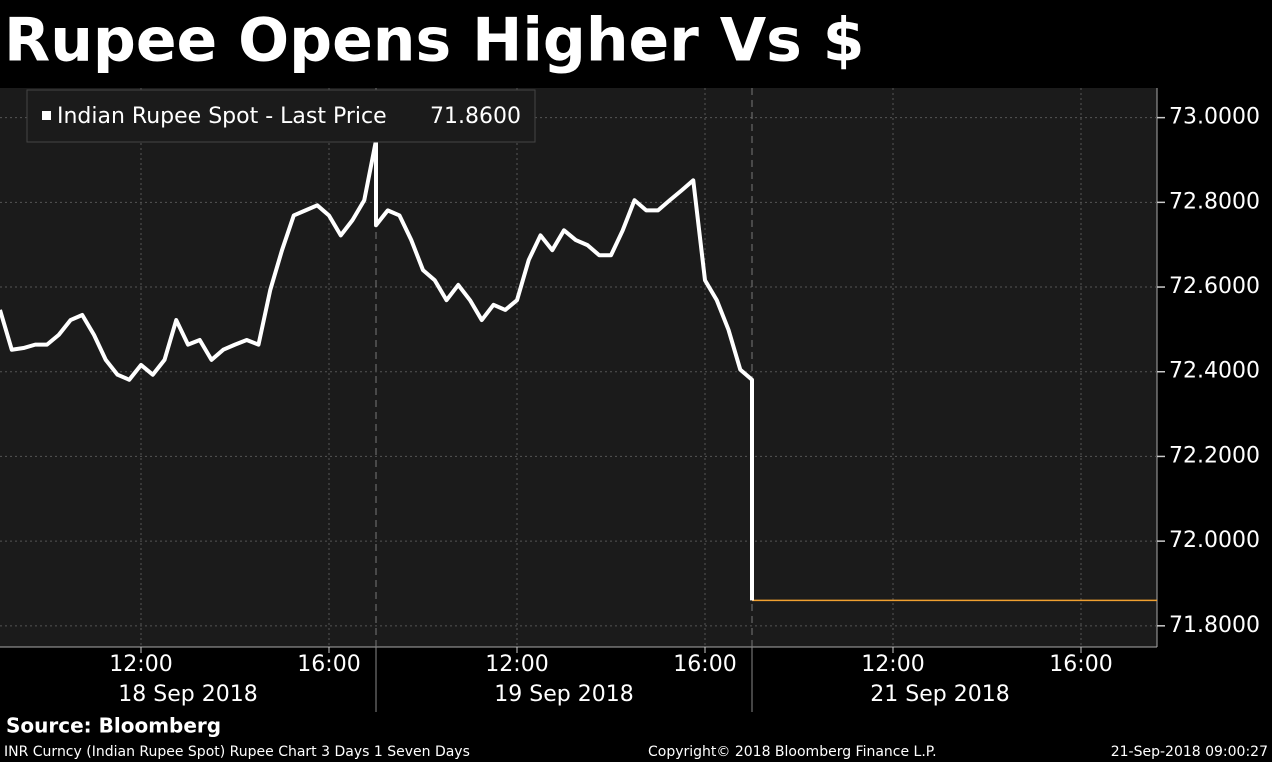  I want to click on legend-last-price: 71.8600, so click(475, 116).